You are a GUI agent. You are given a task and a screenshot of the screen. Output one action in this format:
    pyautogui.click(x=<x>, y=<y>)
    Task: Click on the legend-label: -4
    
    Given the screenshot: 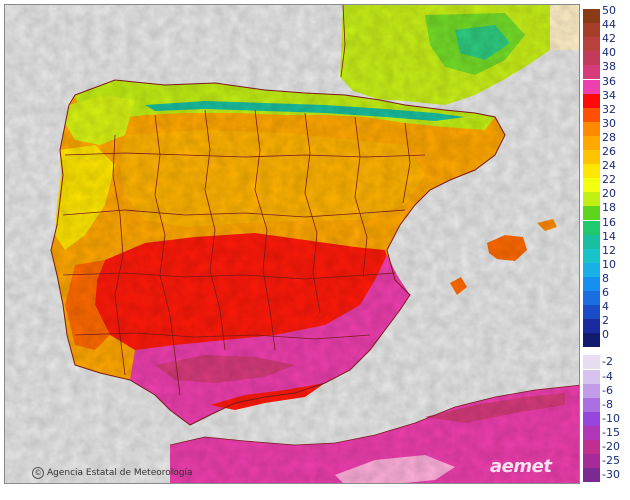 What is the action you would take?
    pyautogui.click(x=607, y=376)
    